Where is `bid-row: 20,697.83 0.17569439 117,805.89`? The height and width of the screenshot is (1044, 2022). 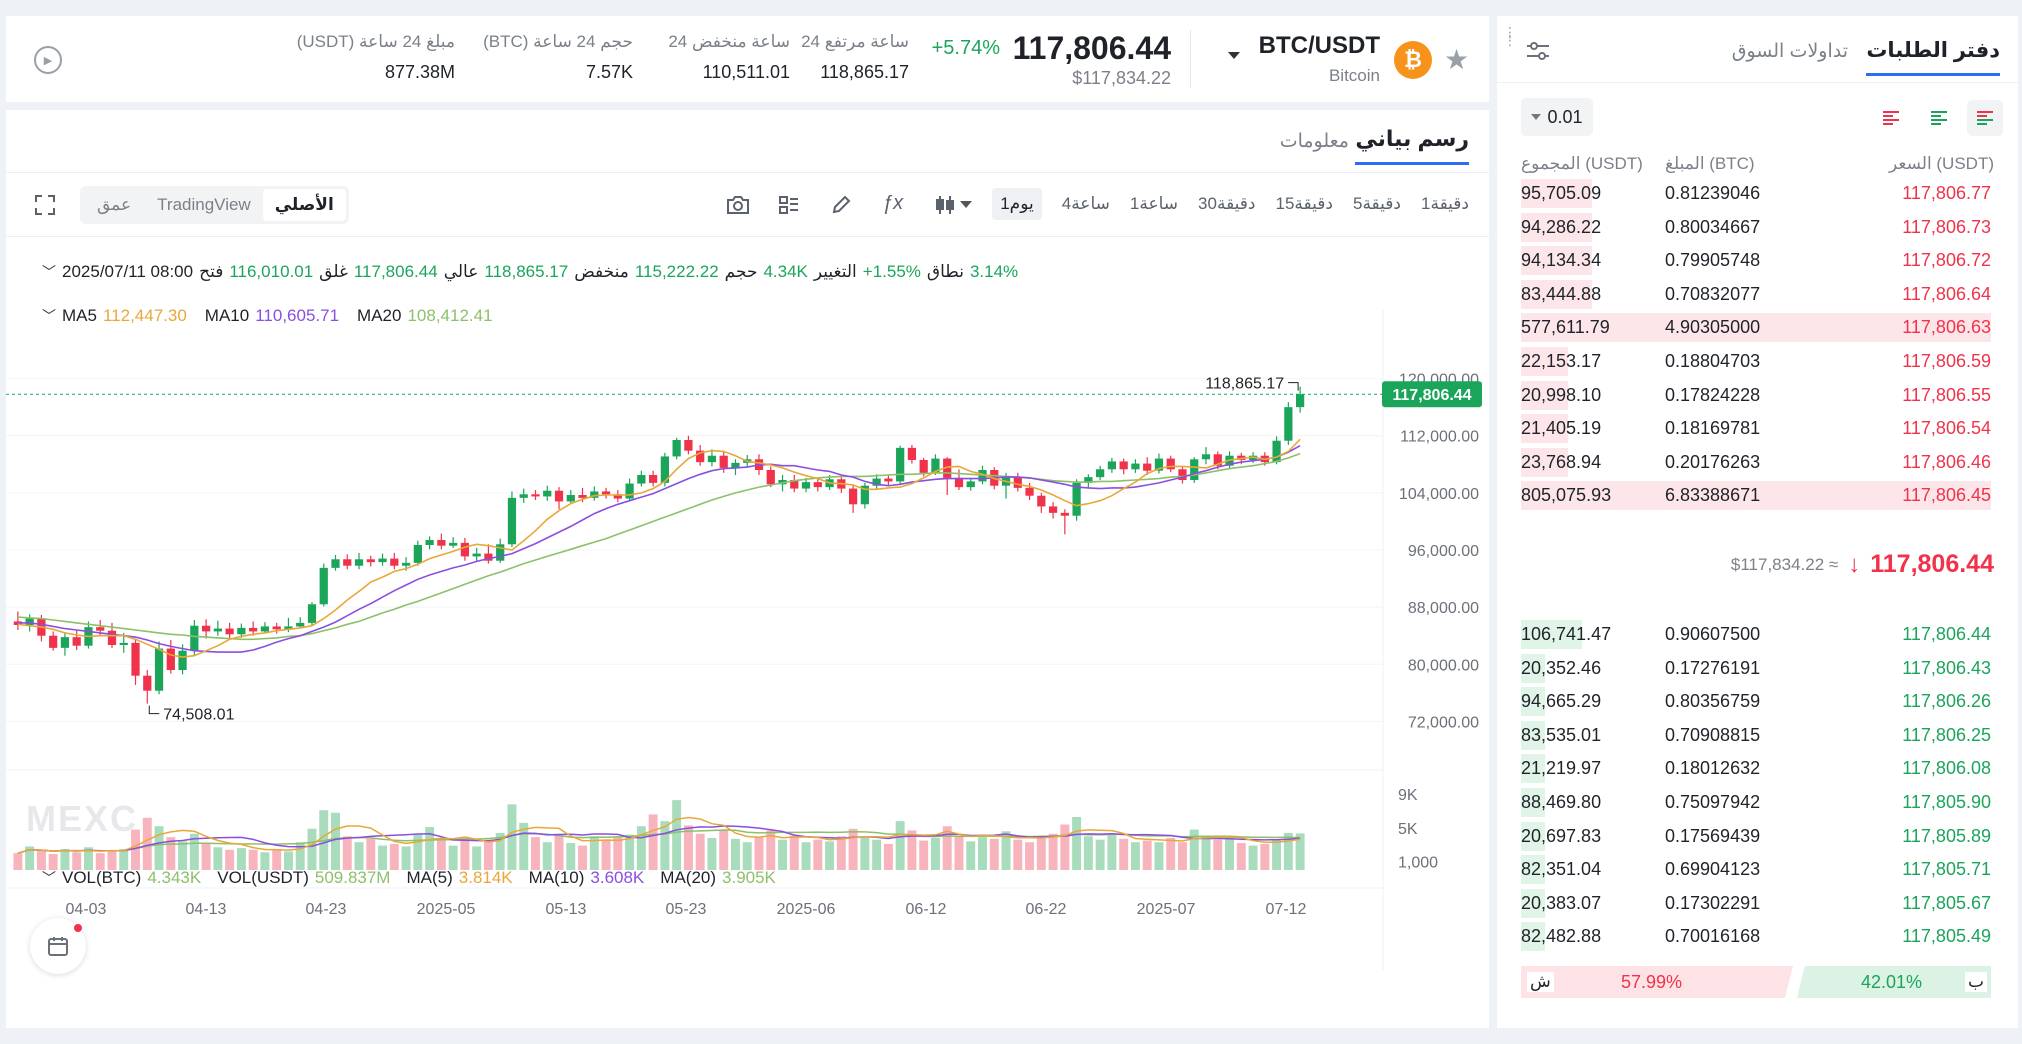
bid-row: 20,697.83 0.17569439 117,805.89 is located at coordinates (1756, 836).